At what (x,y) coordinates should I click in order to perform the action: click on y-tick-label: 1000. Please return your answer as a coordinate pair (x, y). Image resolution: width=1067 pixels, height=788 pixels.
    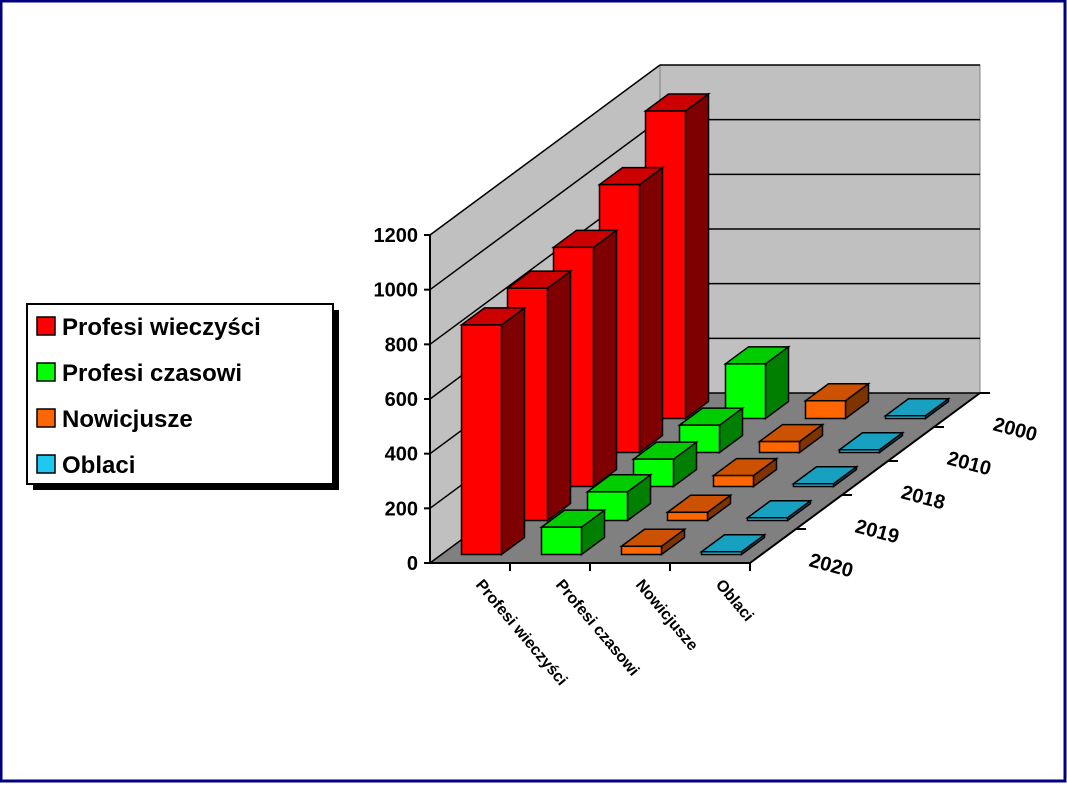
    Looking at the image, I should click on (396, 291).